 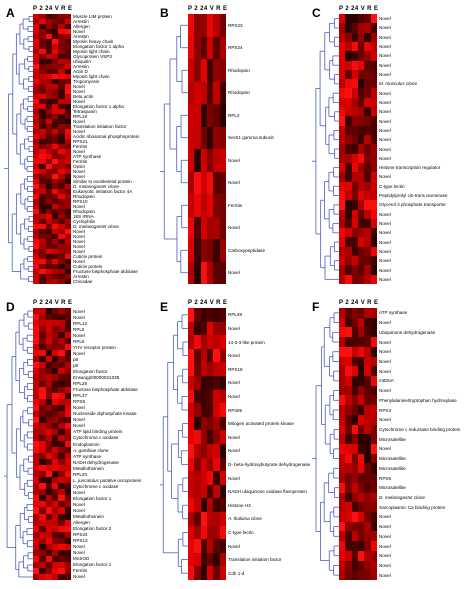 I want to click on gene-label: RPS9, so click(x=79, y=402).